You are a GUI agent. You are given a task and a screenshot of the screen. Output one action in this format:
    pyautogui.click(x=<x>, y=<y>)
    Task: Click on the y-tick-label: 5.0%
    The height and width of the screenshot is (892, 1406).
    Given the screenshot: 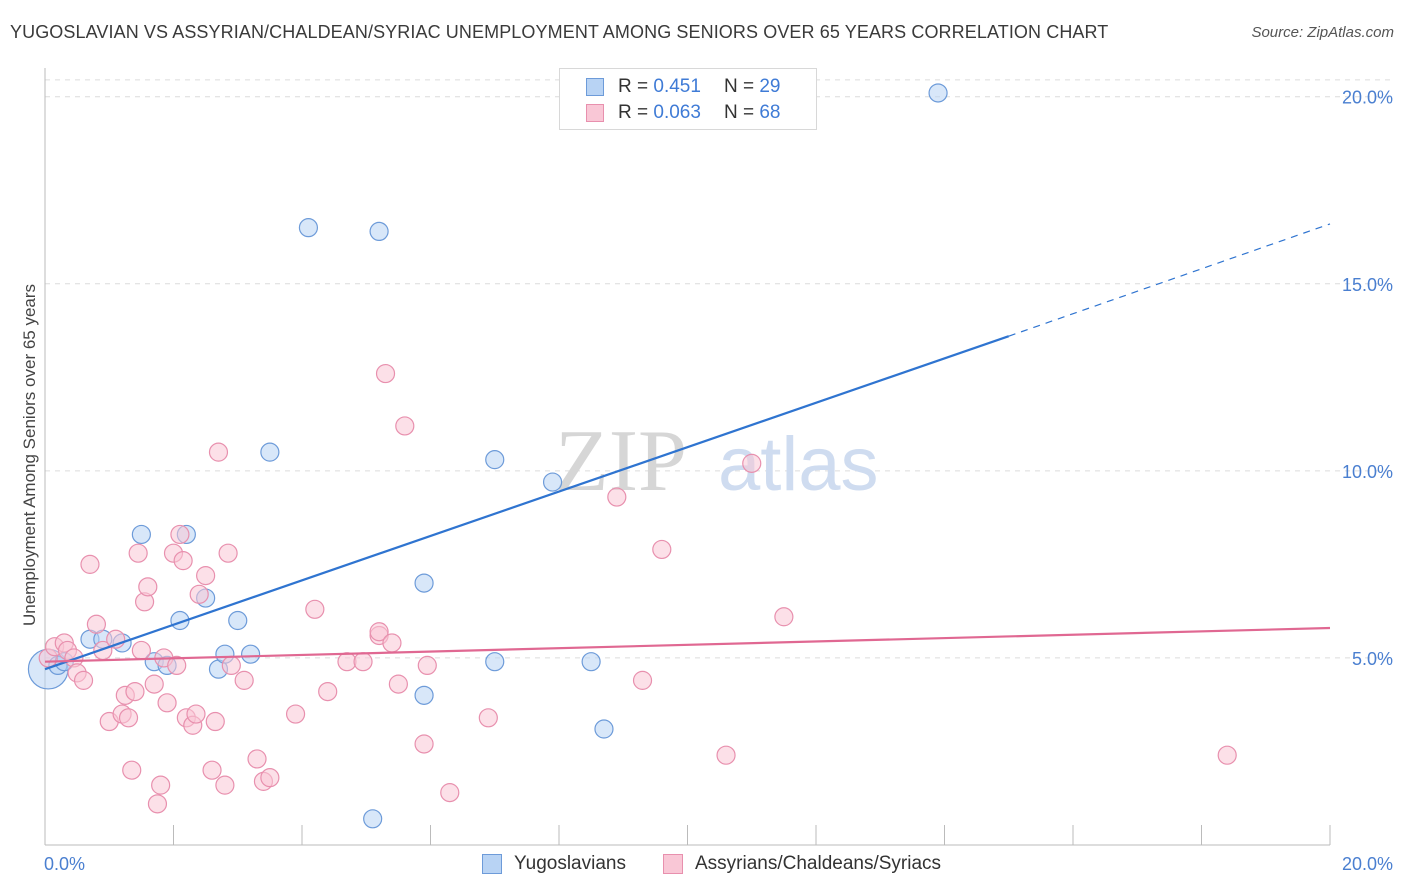 What is the action you would take?
    pyautogui.click(x=1372, y=659)
    